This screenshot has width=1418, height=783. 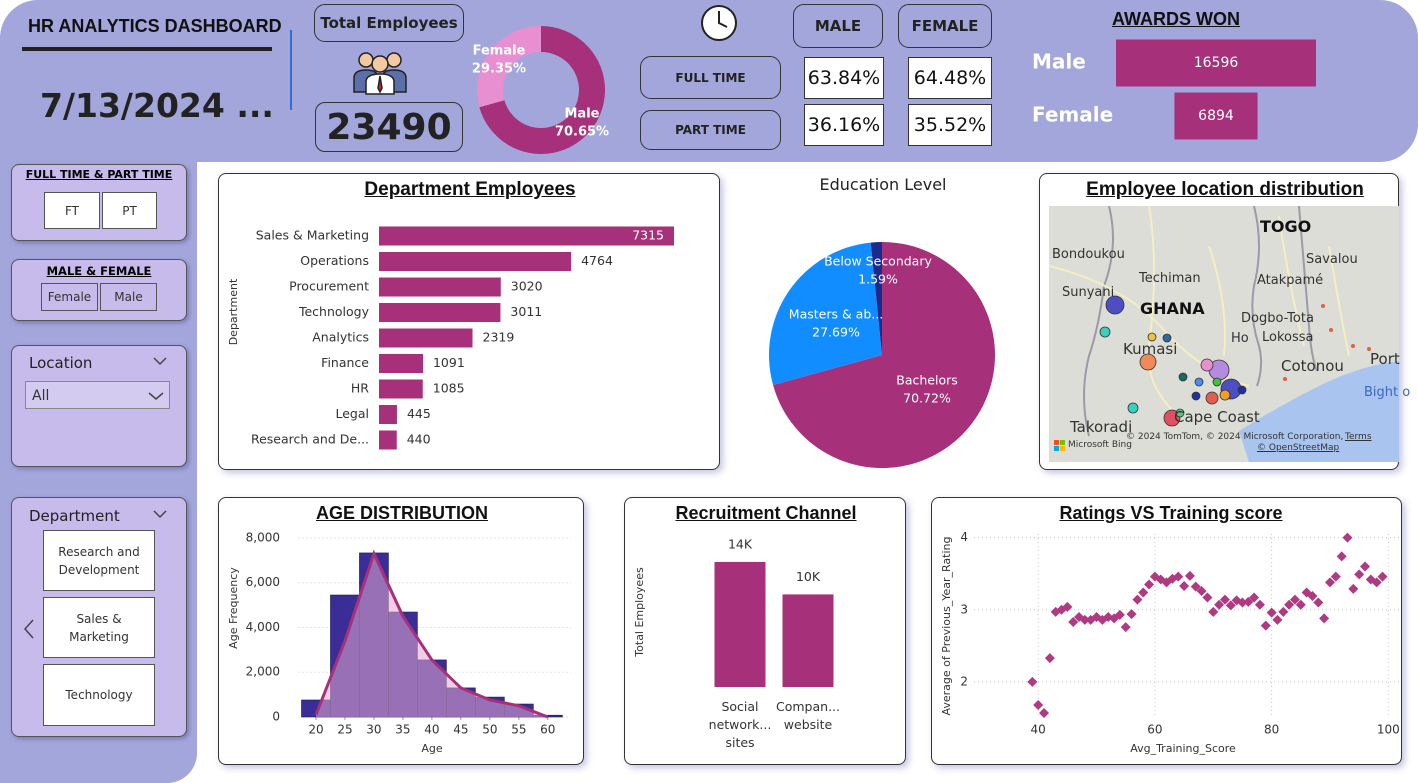 I want to click on table-column: FEMALE, so click(x=945, y=26).